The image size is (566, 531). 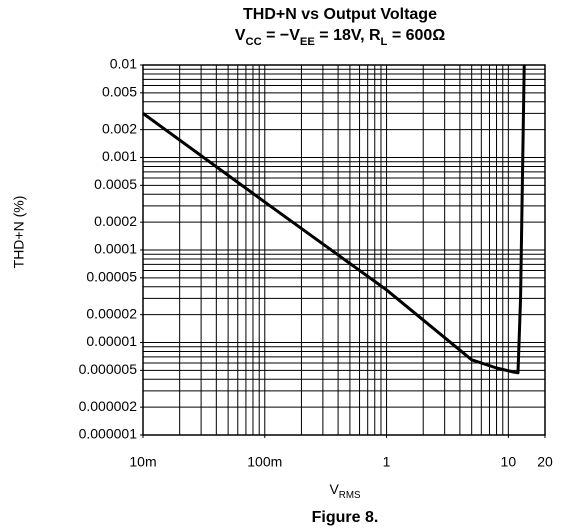 What do you see at coordinates (115, 184) in the screenshot?
I see `y-tick-label: 0.0005` at bounding box center [115, 184].